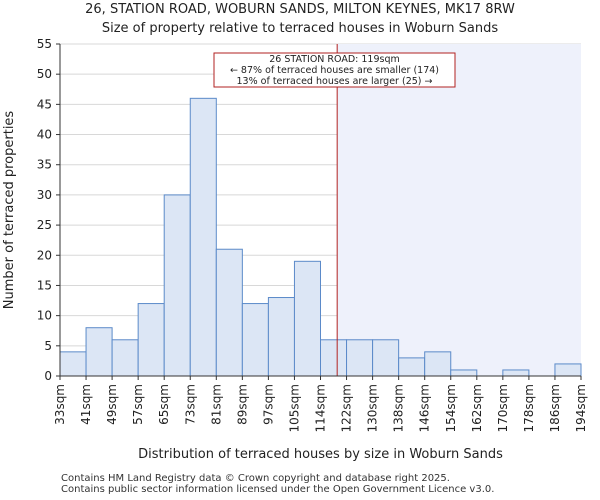 The height and width of the screenshot is (500, 600). I want to click on bar-170sqm, so click(516, 373).